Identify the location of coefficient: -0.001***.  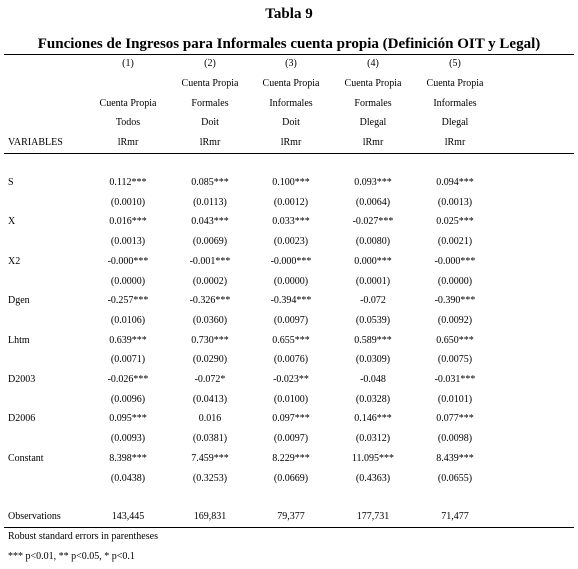
(210, 261).